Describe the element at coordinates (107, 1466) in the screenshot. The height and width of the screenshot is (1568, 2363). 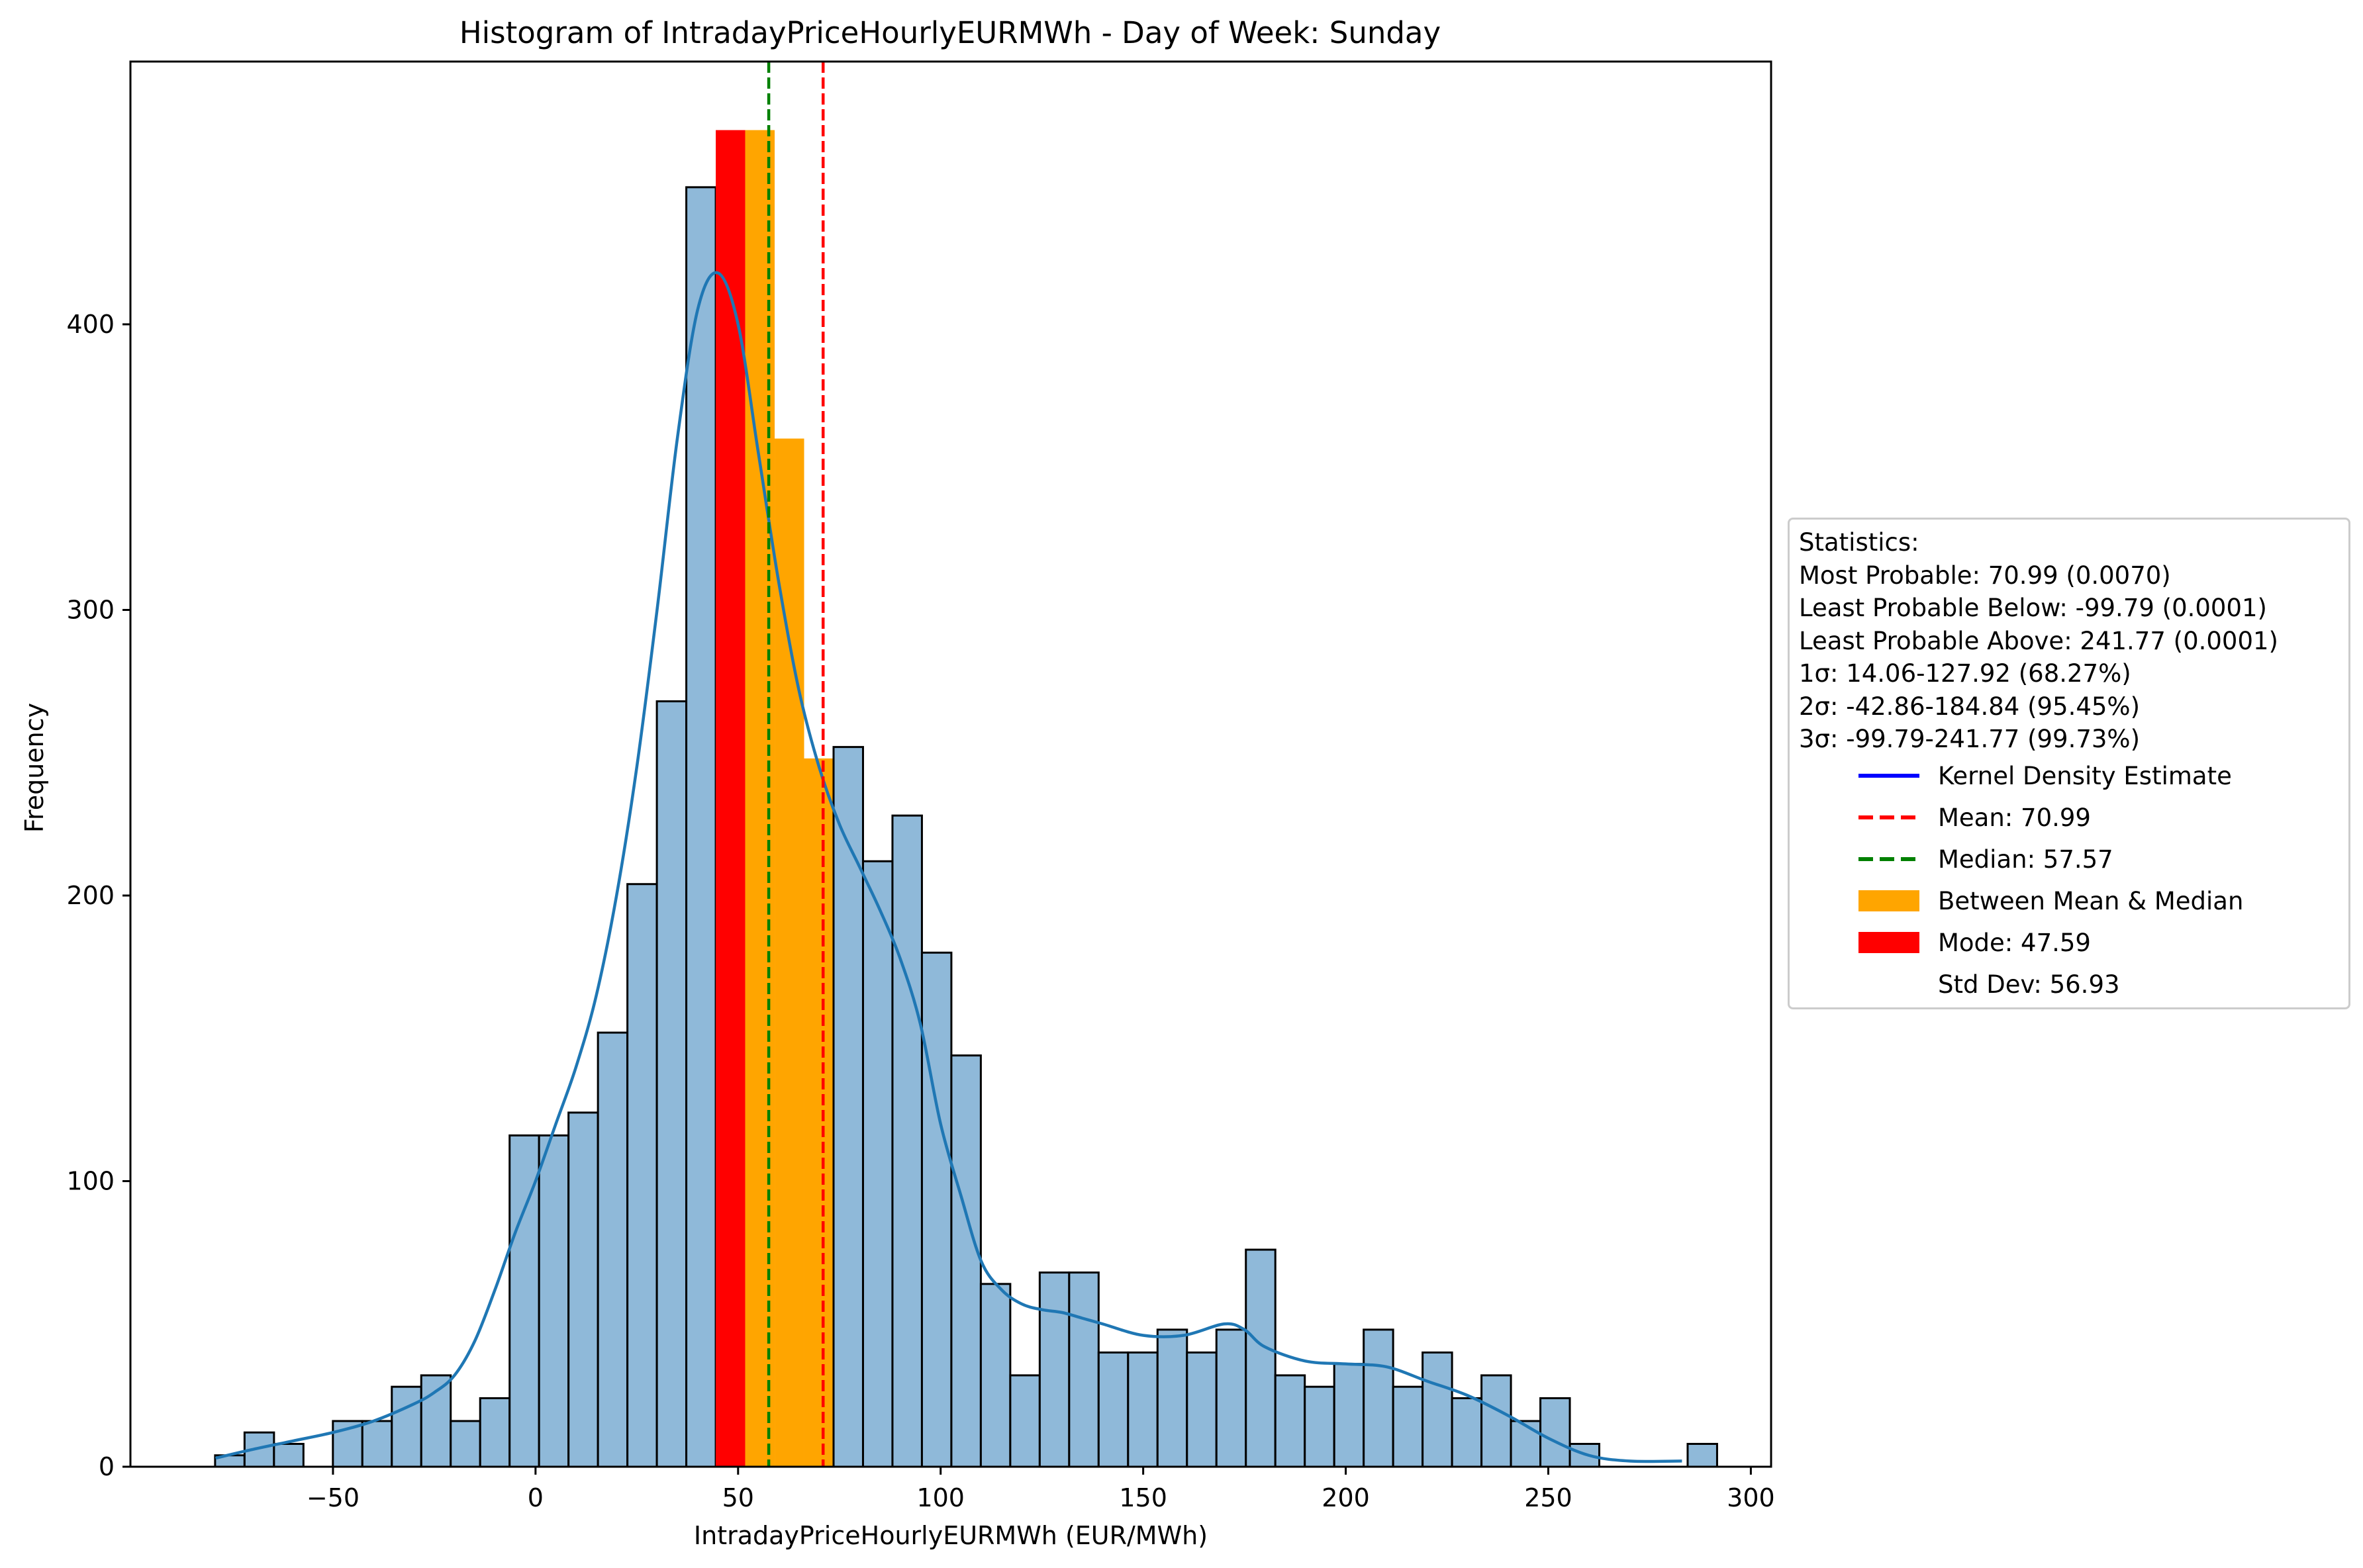
I see `y-tick-label: 0` at that location.